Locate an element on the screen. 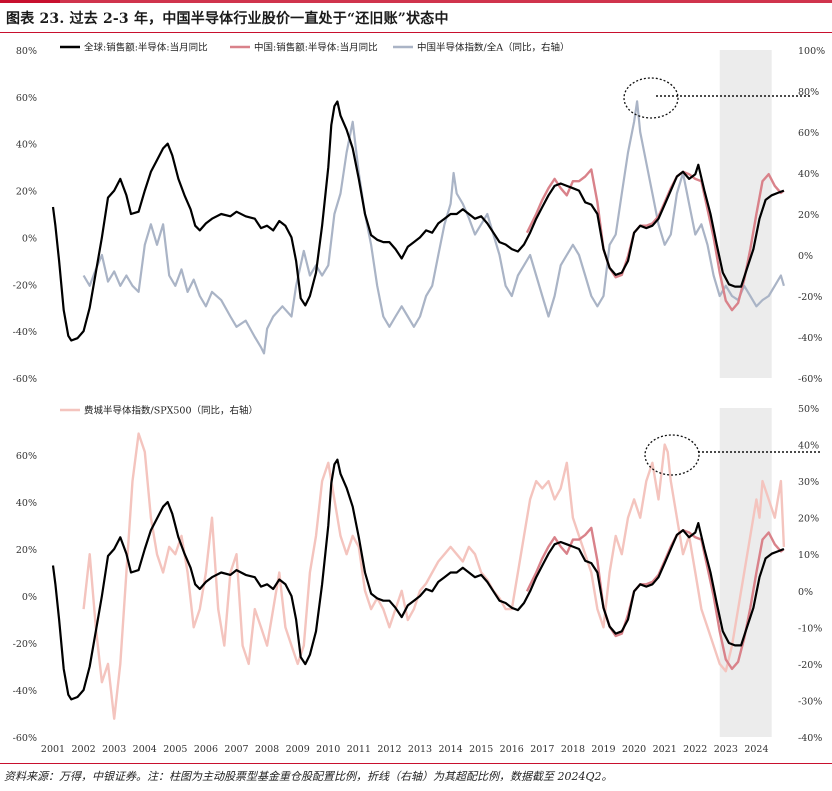 The image size is (832, 791). x-tick-label: 2006 is located at coordinates (206, 749).